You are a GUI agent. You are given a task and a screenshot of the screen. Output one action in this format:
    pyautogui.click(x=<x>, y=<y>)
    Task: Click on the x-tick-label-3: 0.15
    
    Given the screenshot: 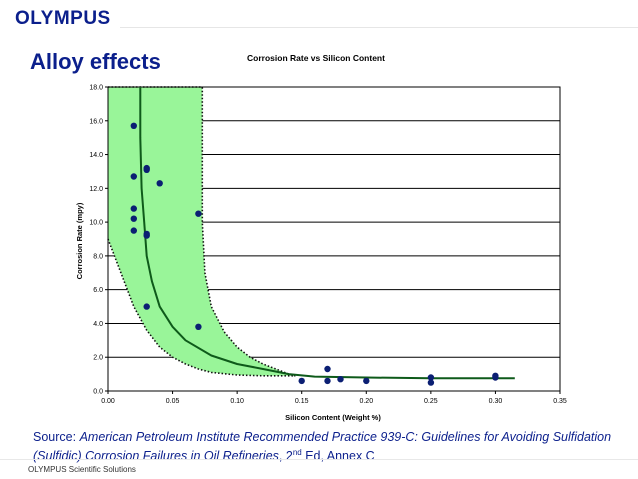 What is the action you would take?
    pyautogui.click(x=302, y=401)
    